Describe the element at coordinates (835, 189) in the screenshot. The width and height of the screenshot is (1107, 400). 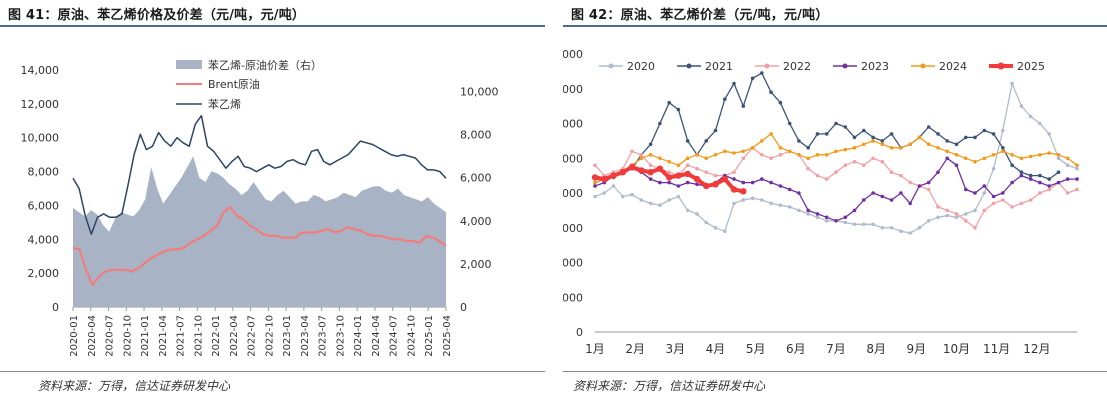
I see `series-line-2023` at that location.